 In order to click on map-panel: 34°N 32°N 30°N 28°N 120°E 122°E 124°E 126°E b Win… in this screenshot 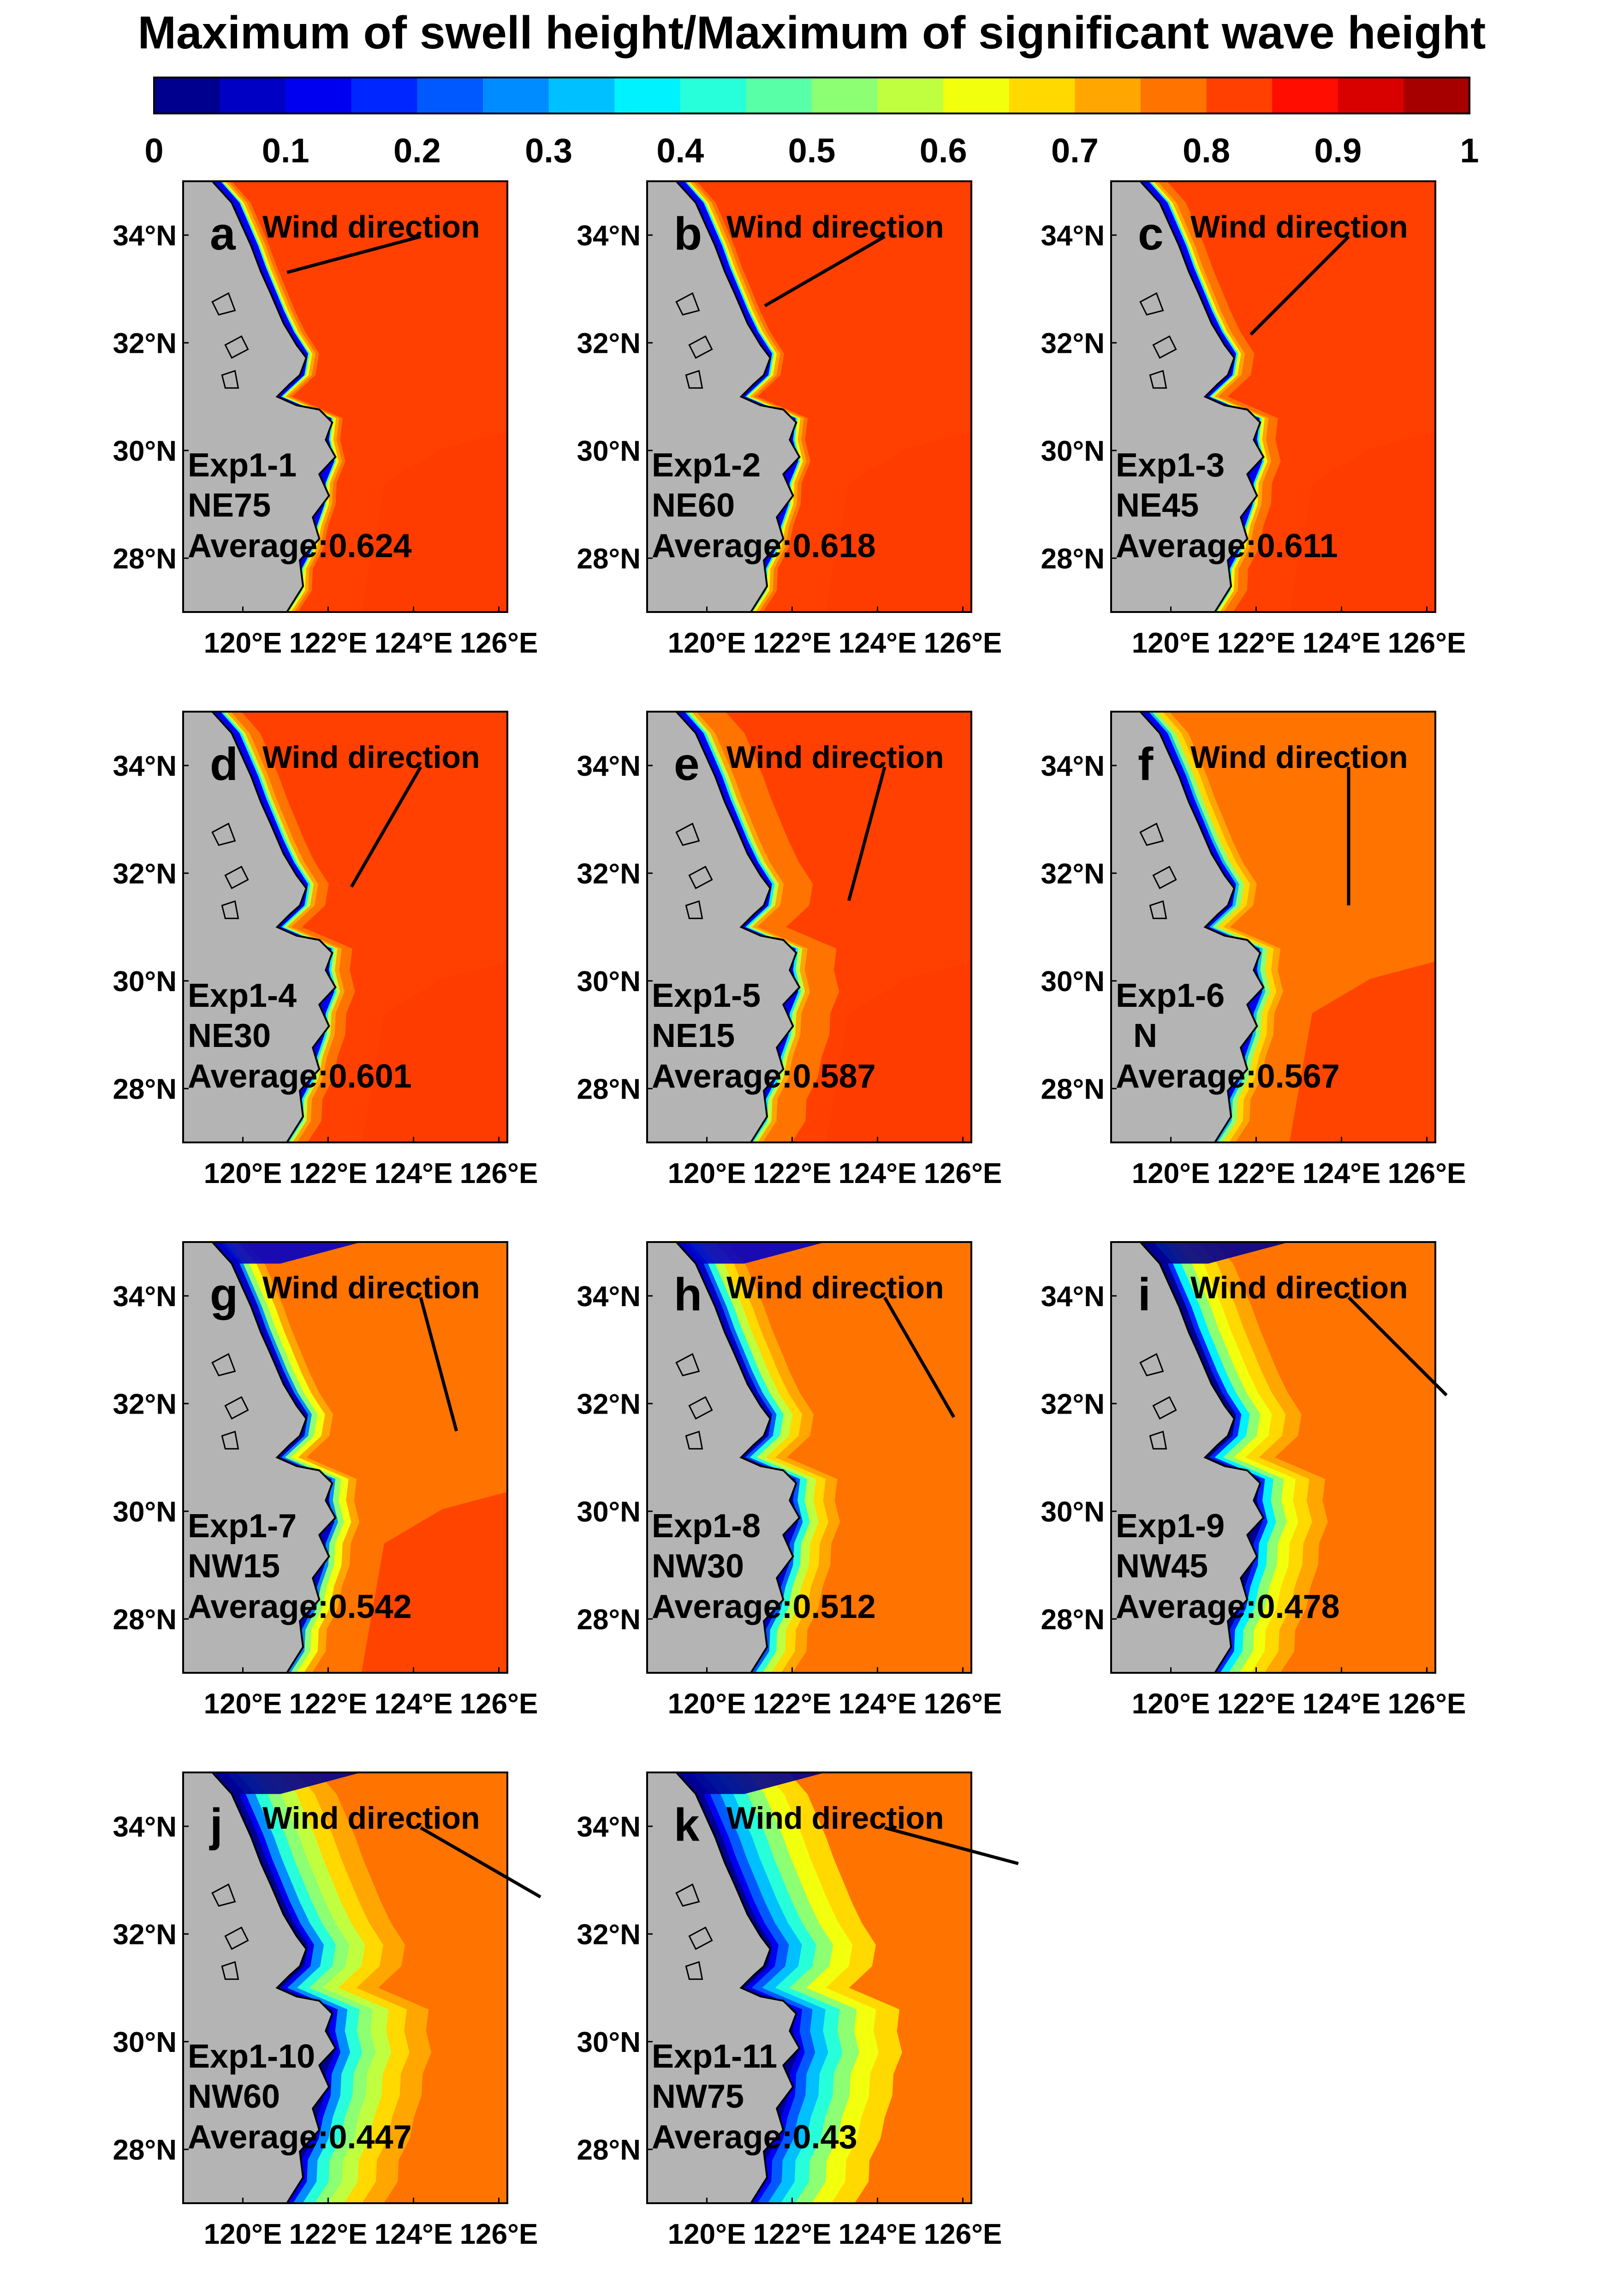, I will do `click(789, 419)`.